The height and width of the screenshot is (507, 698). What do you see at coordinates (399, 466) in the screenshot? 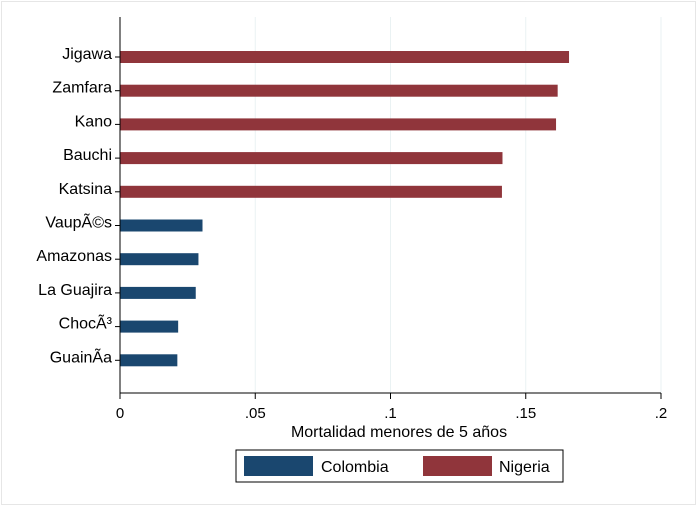
I see `legend: Colombia Nigeria` at bounding box center [399, 466].